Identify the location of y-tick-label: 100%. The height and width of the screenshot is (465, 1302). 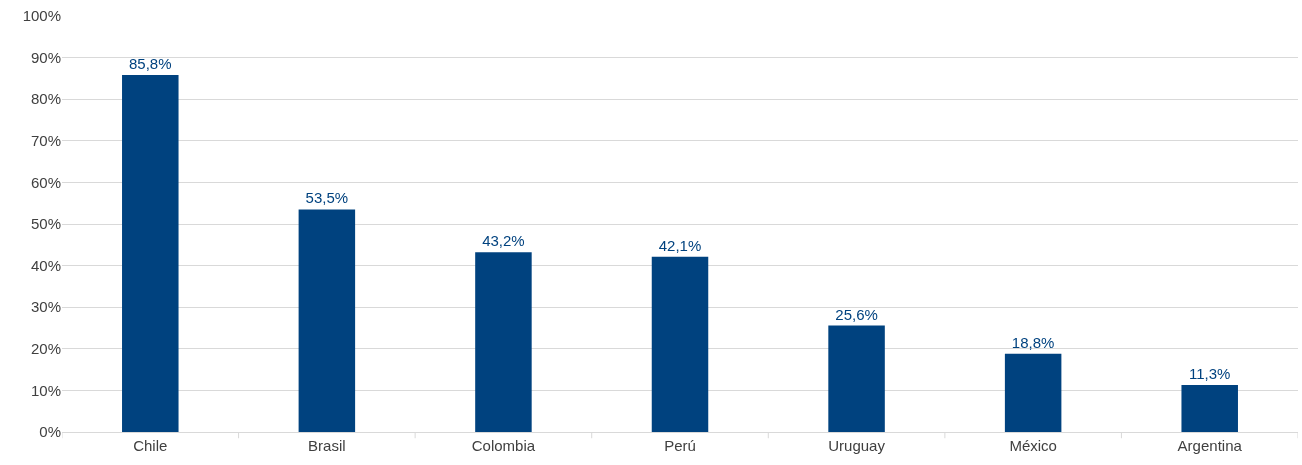
(41, 16).